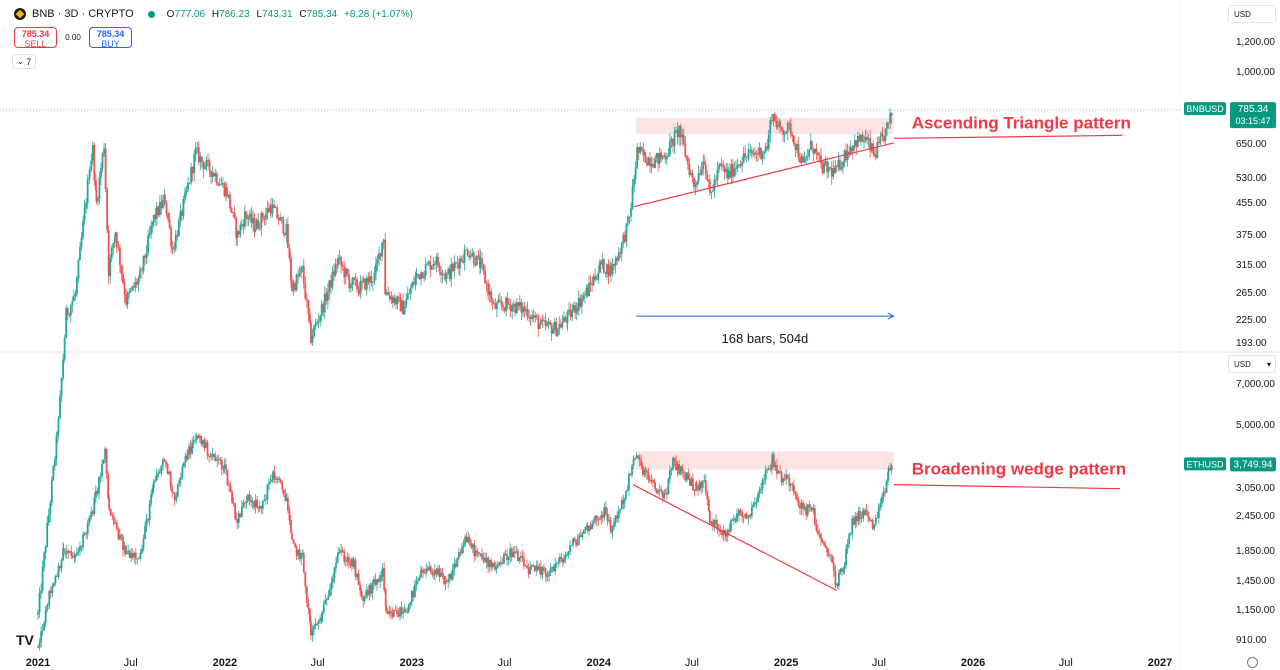  I want to click on symbol-tag-label: BNBUSD, so click(1205, 109).